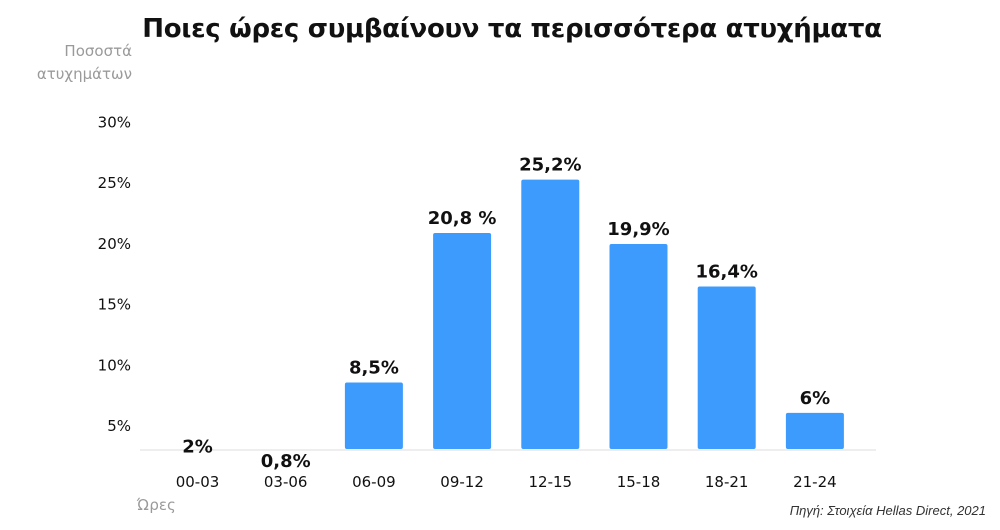 The image size is (1000, 530). I want to click on y-tick-label: 30%, so click(114, 122).